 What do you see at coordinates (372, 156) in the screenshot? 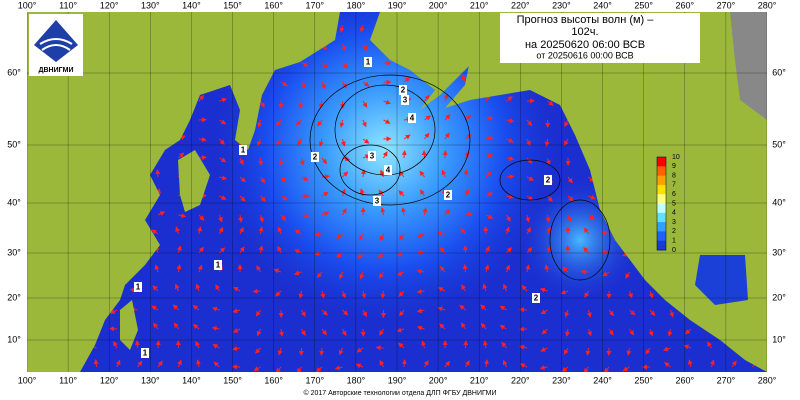
I see `contour-label: 3` at bounding box center [372, 156].